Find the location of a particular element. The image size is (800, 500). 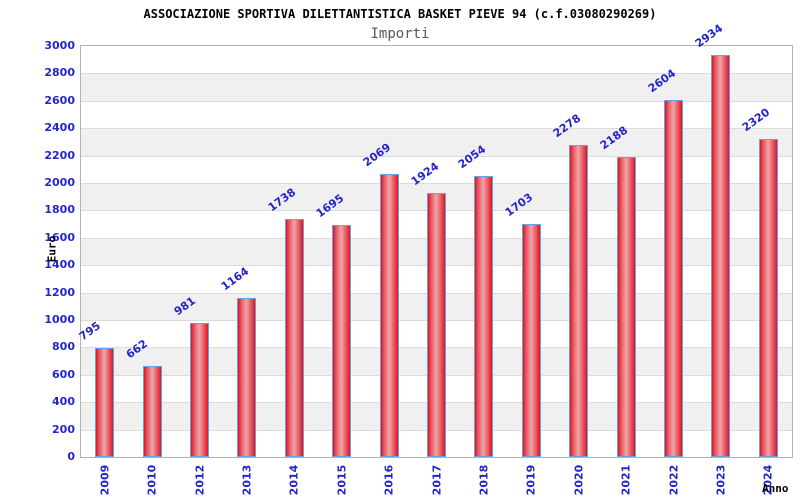

x-tick-label: 2018 is located at coordinates (484, 480).